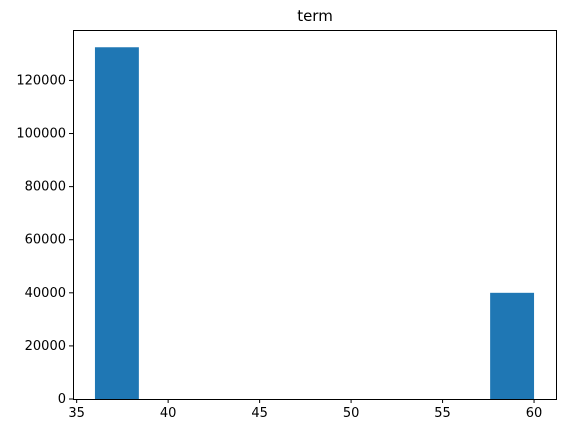 Image resolution: width=578 pixels, height=433 pixels. I want to click on y-tick-label: 40000, so click(45, 293).